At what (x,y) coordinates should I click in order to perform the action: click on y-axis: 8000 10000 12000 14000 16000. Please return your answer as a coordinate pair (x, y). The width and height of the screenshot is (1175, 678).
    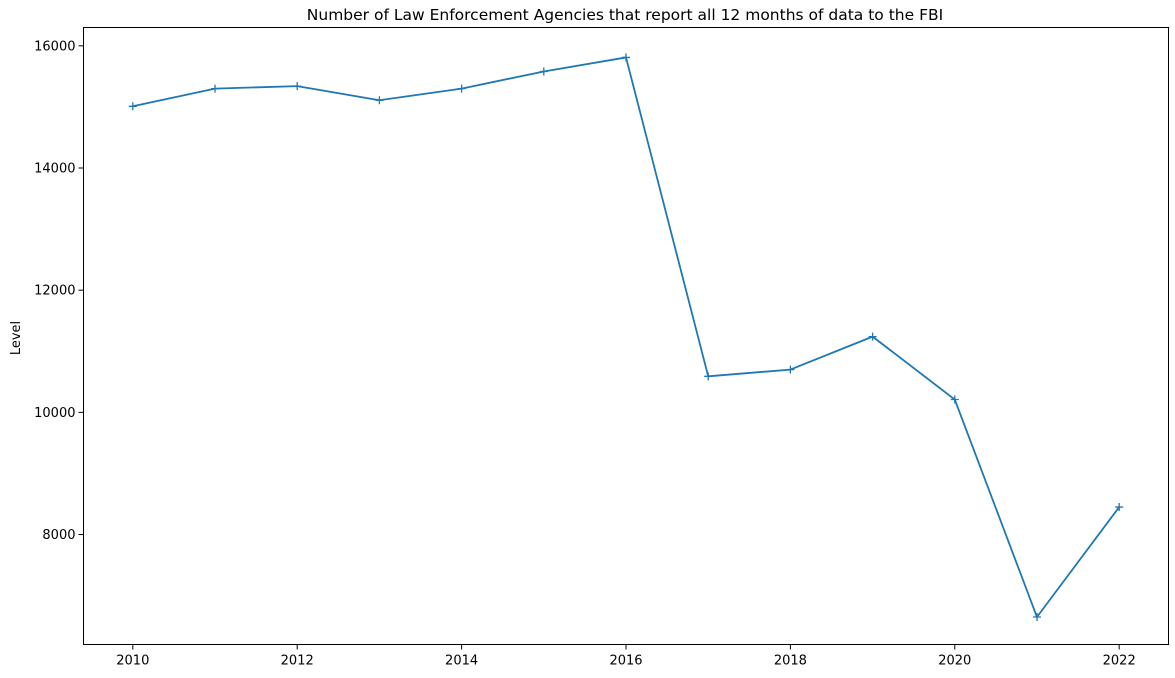
    Looking at the image, I should click on (59, 291).